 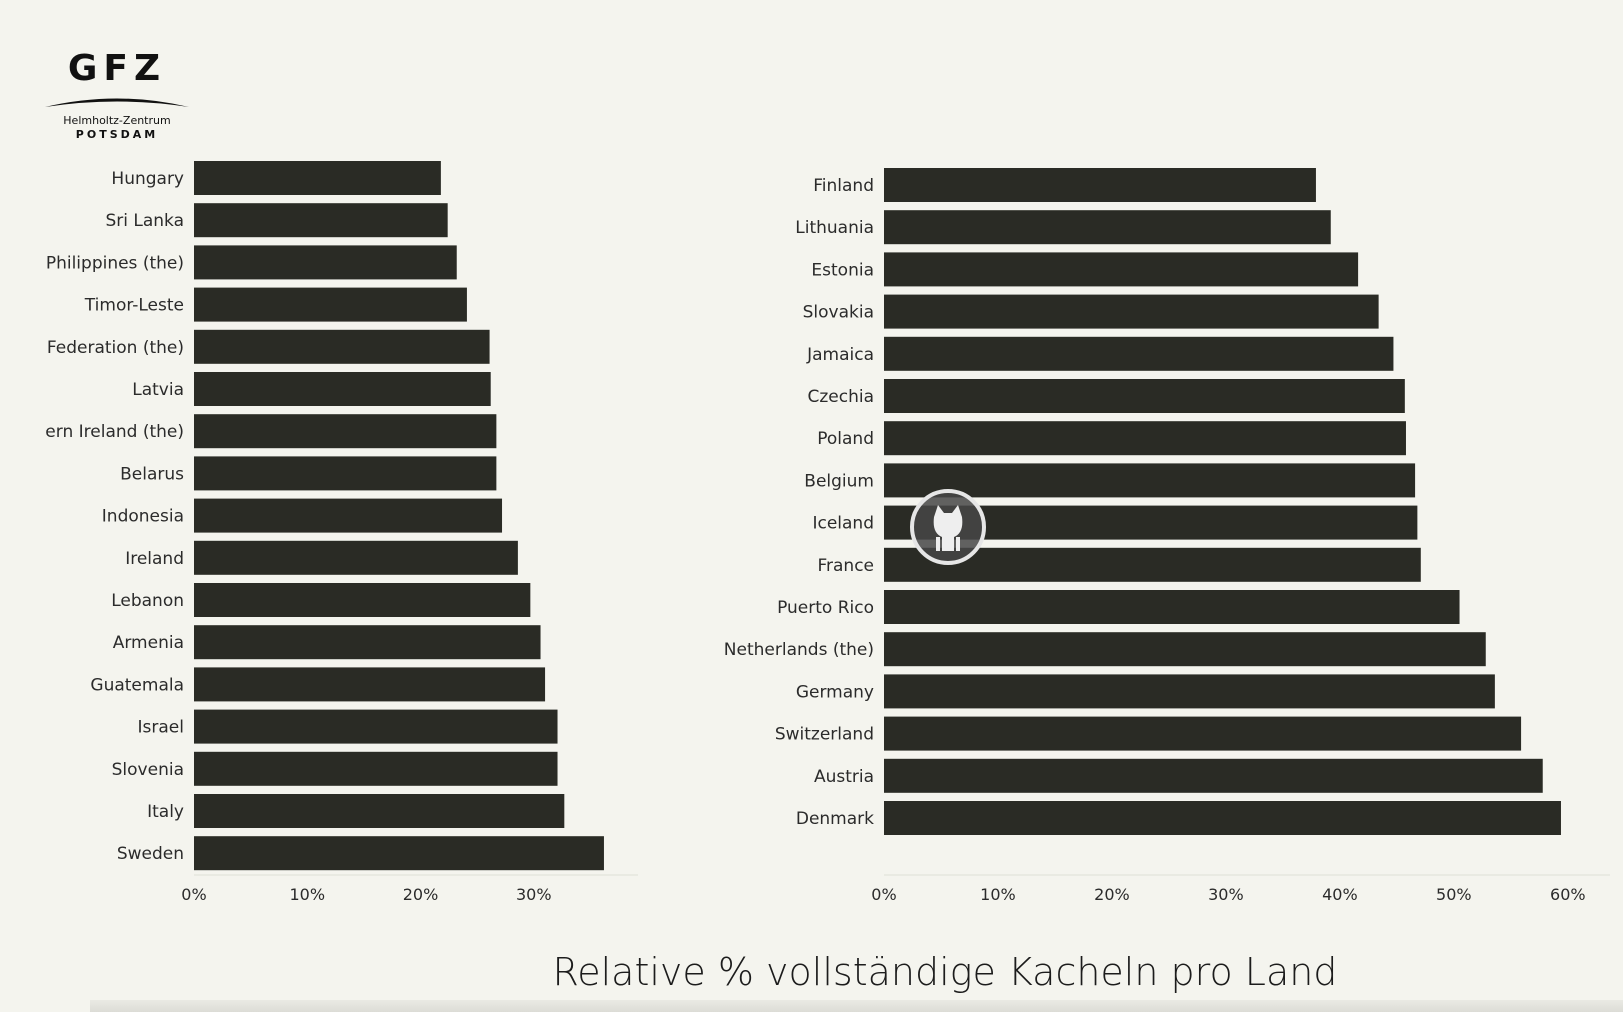 I want to click on category-label-left-15: Italy, so click(x=165, y=812).